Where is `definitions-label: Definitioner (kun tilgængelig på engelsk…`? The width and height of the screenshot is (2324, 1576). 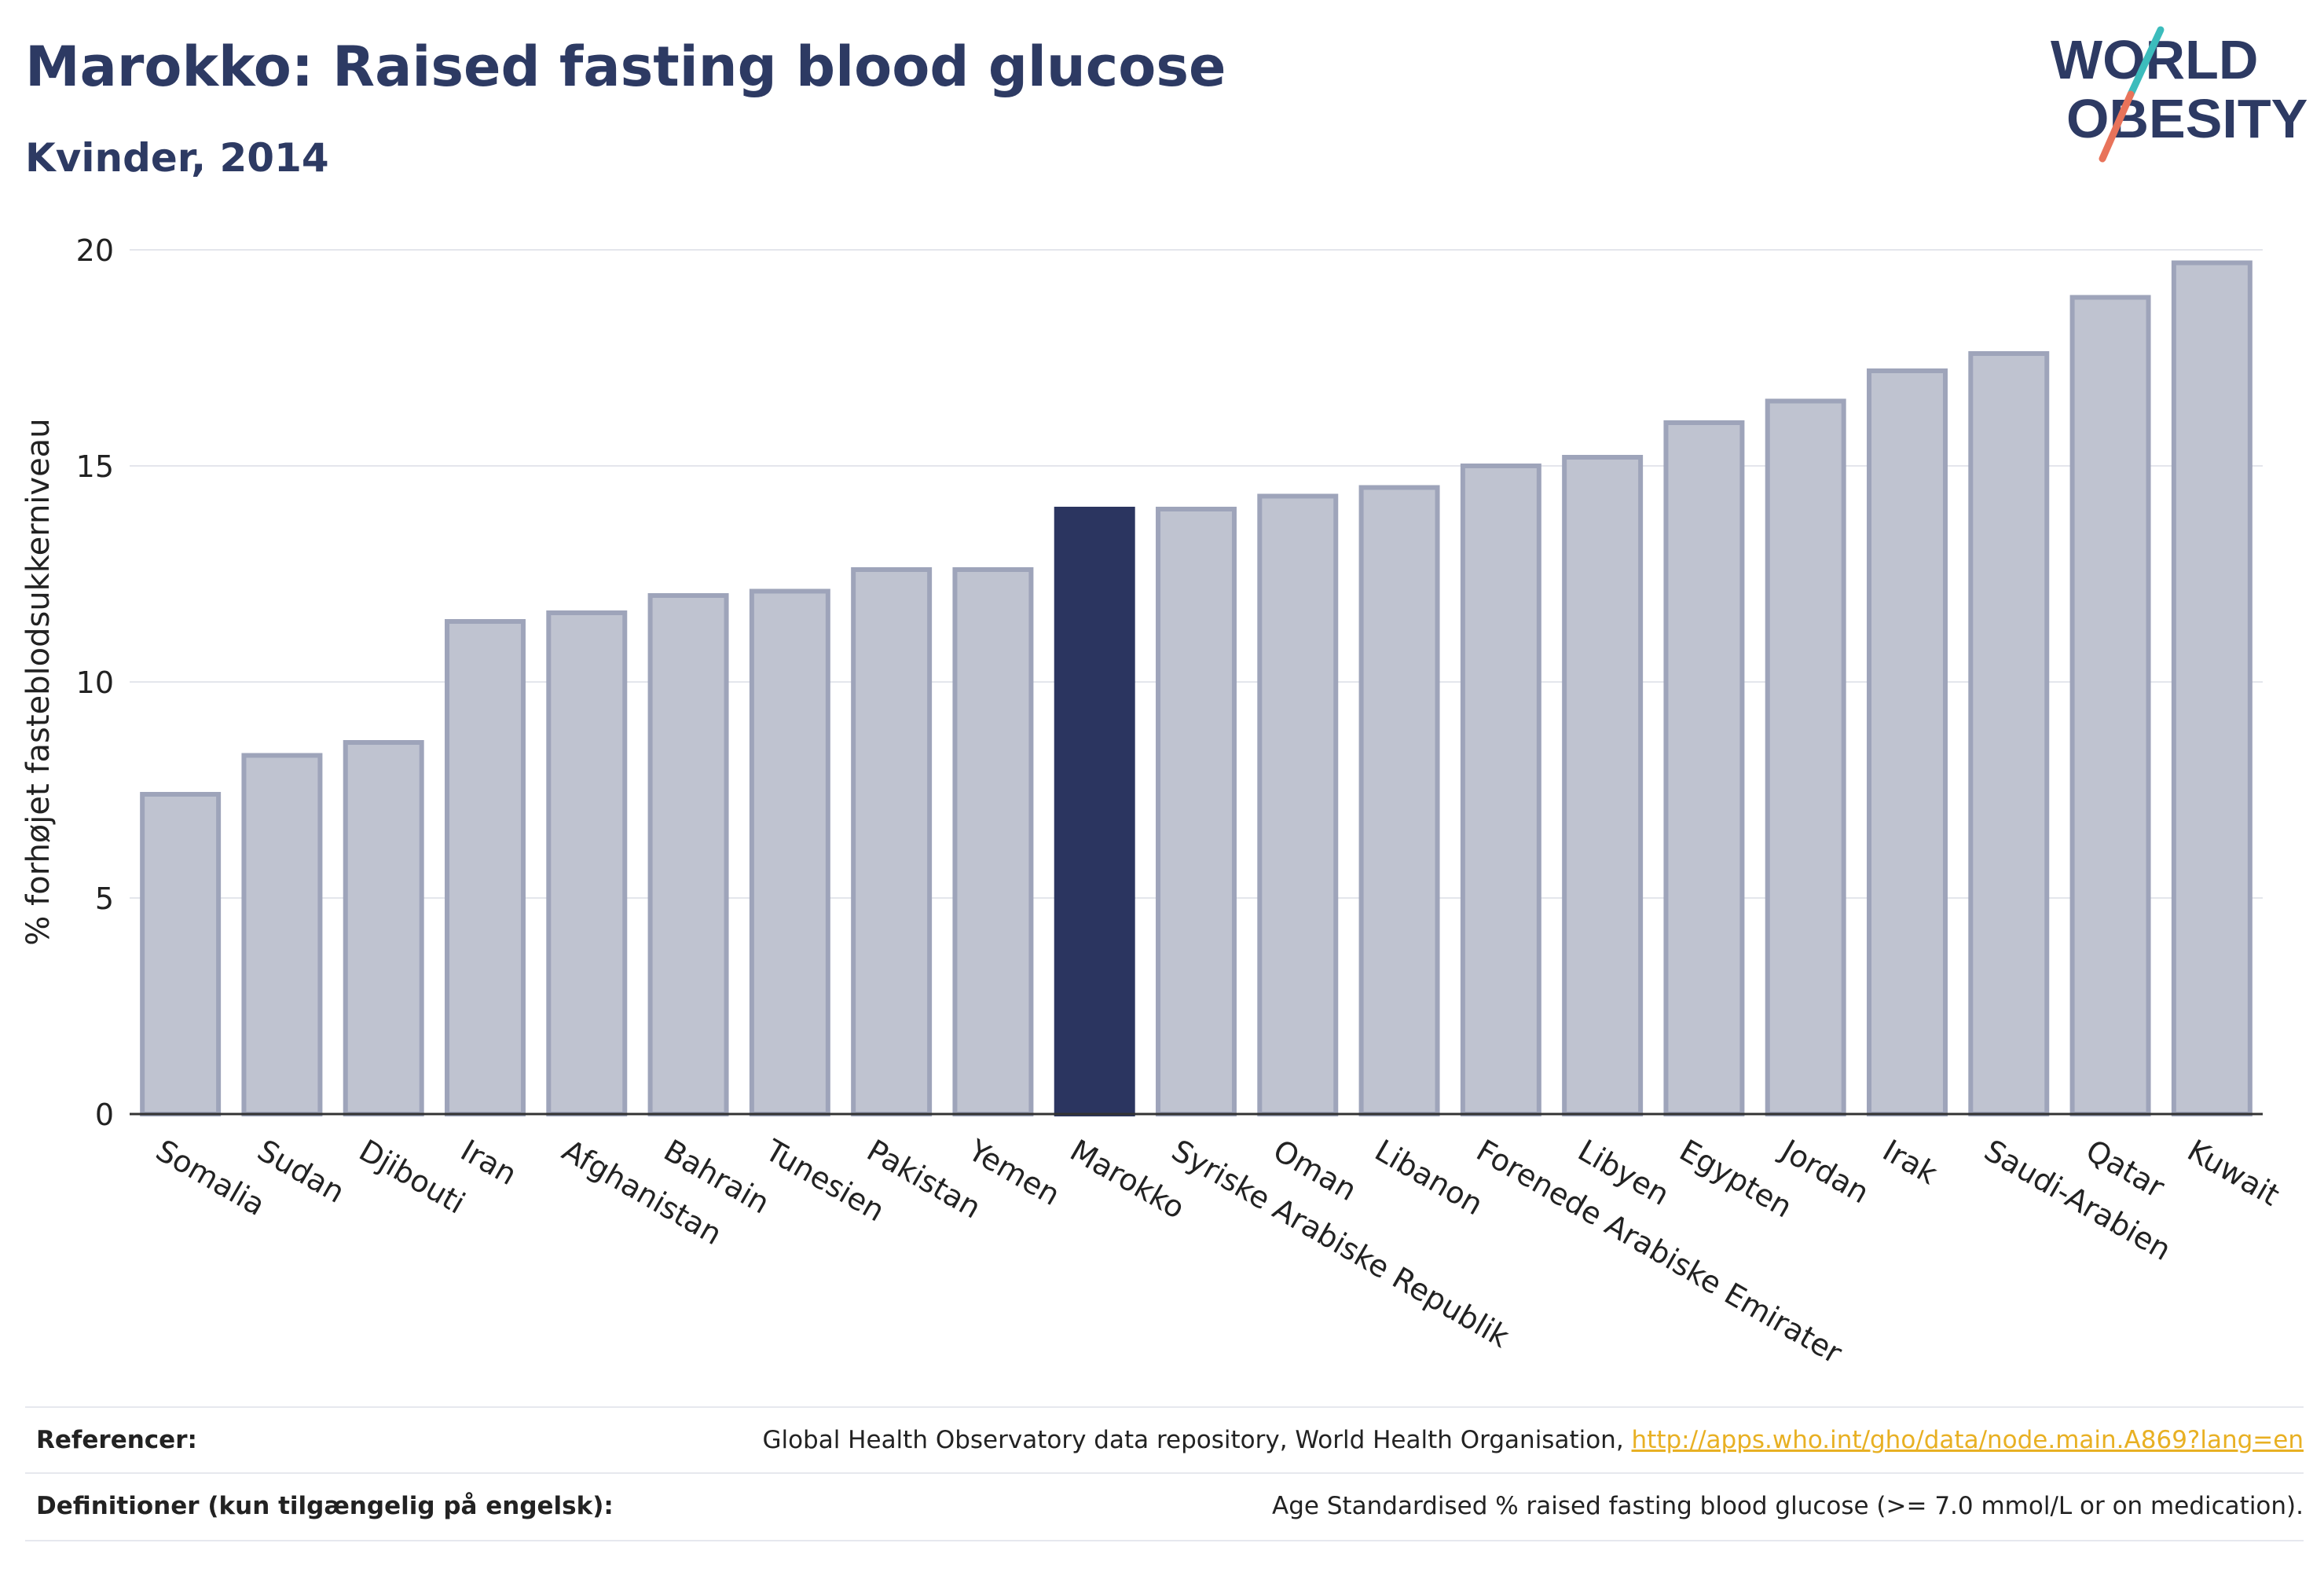 definitions-label: Definitioner (kun tilgængelig på engelsk… is located at coordinates (325, 1506).